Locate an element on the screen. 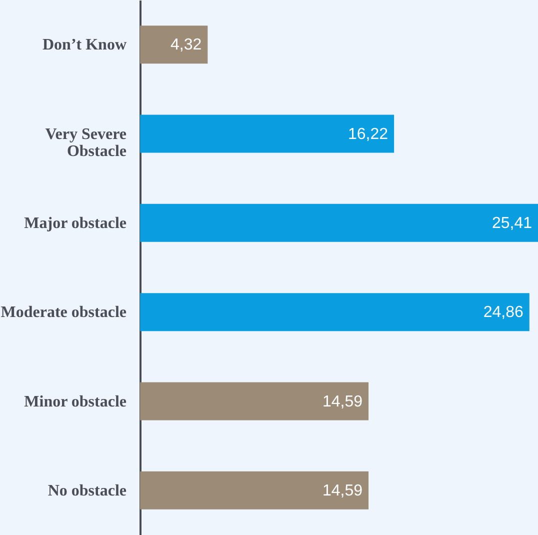 This screenshot has height=535, width=538. y-tick-label: No obstacle is located at coordinates (87, 491).